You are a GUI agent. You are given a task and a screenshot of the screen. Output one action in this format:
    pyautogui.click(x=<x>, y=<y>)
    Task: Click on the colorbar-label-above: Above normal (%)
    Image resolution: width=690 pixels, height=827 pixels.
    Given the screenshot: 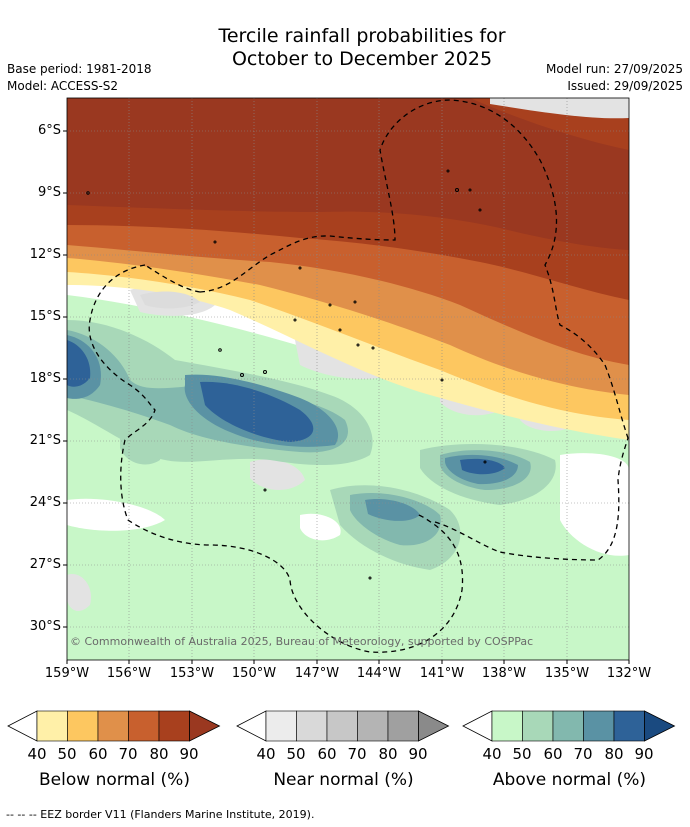 What is the action you would take?
    pyautogui.click(x=569, y=780)
    